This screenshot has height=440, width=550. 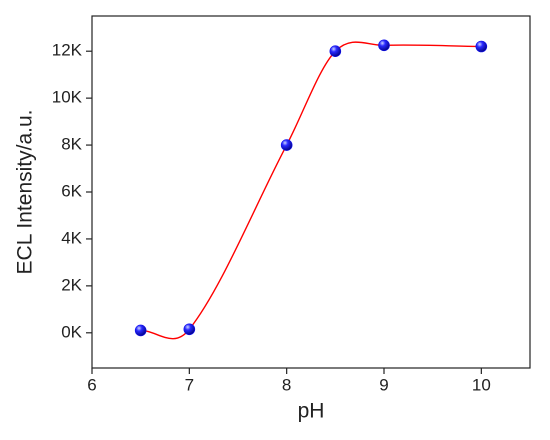 I want to click on x-tick-label: 7, so click(x=189, y=384).